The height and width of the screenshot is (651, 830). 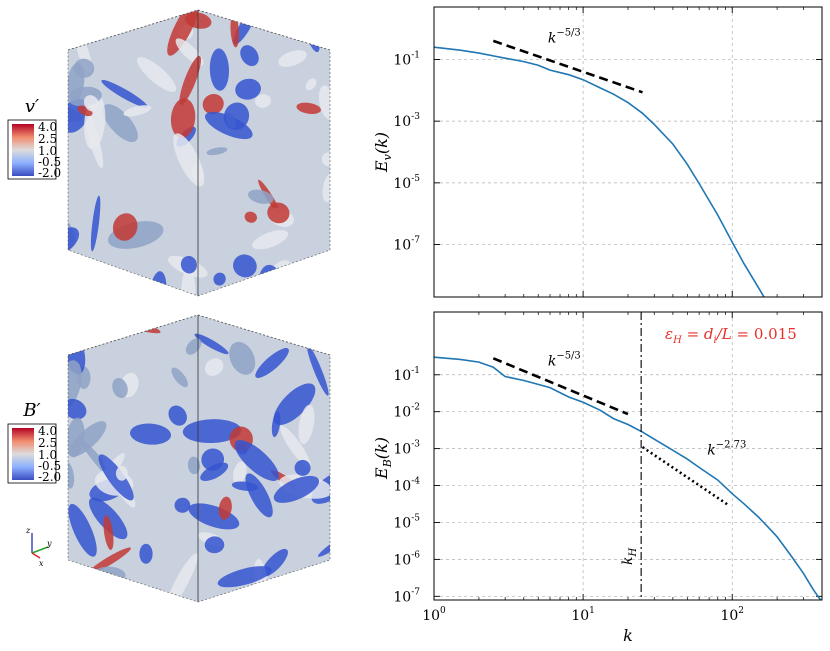 What do you see at coordinates (49, 162) in the screenshot?
I see `colorbar-velocity-tick: -0.5` at bounding box center [49, 162].